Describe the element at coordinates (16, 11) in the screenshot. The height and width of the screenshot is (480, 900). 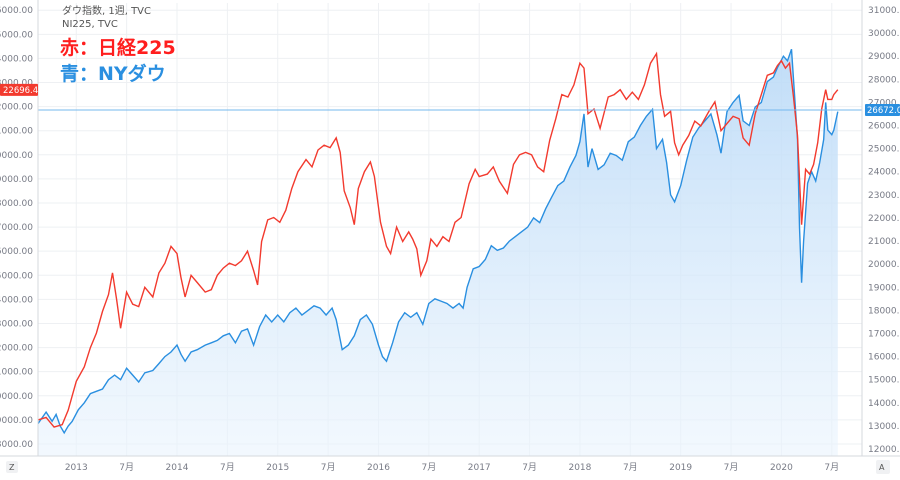
I see `left-tick-label: 26000.00` at that location.